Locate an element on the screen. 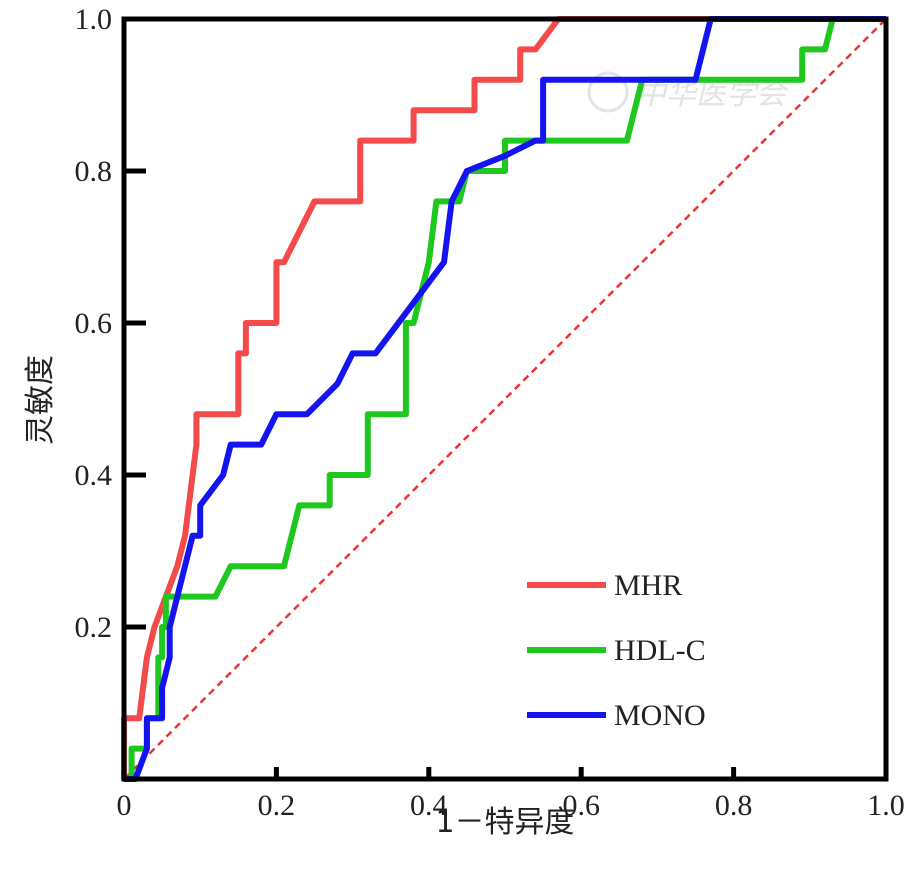 The image size is (919, 869). y-tick-label: 0.8 is located at coordinates (94, 171).